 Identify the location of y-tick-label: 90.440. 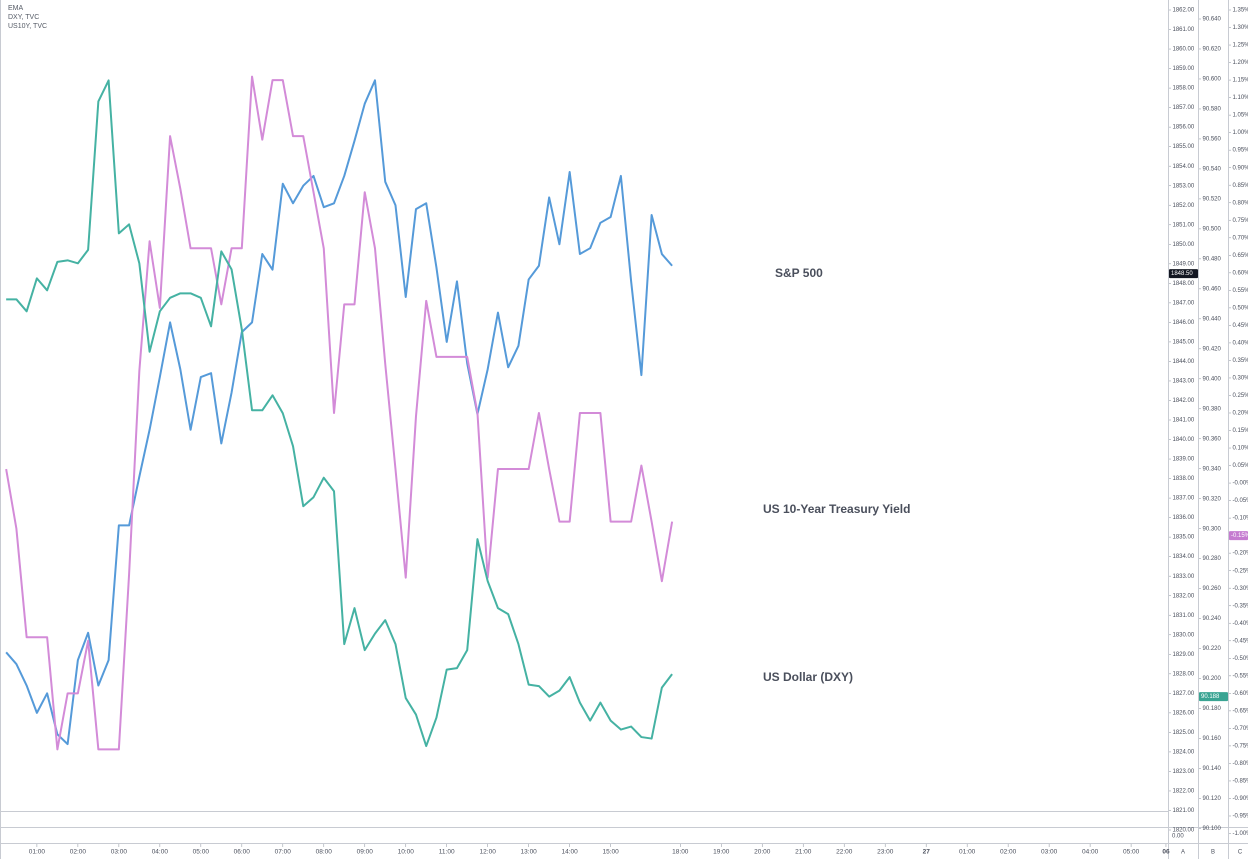
(1212, 319).